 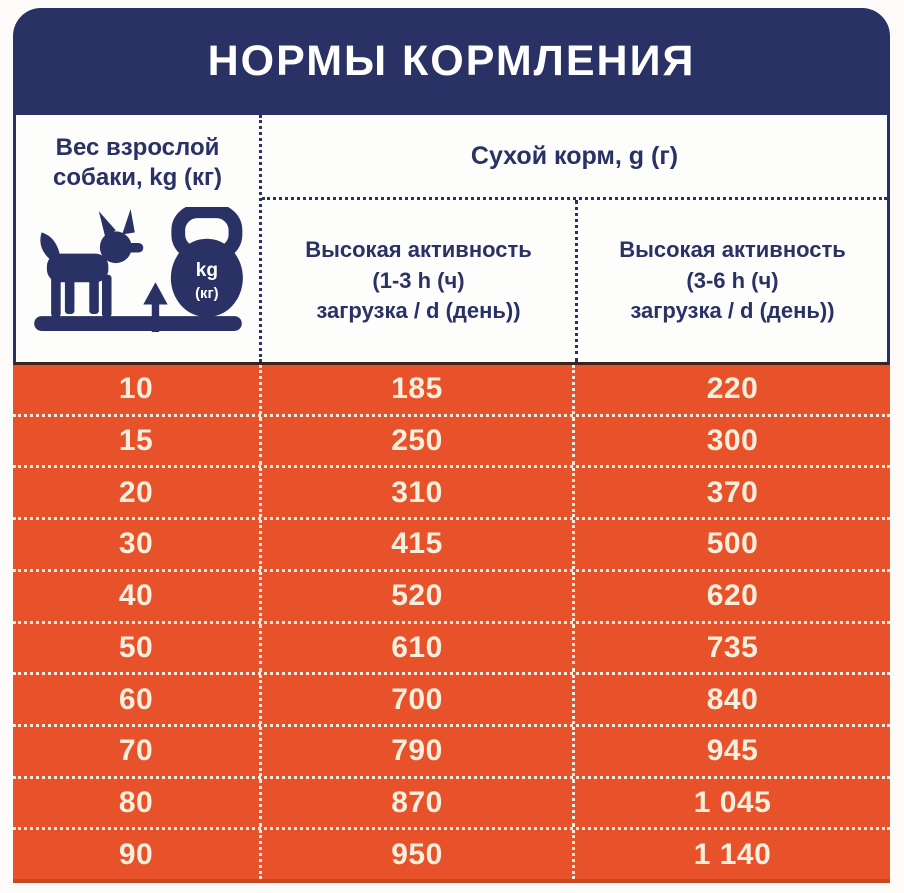 What do you see at coordinates (418, 250) in the screenshot?
I see `activity-1-3-line1: Высокая активность` at bounding box center [418, 250].